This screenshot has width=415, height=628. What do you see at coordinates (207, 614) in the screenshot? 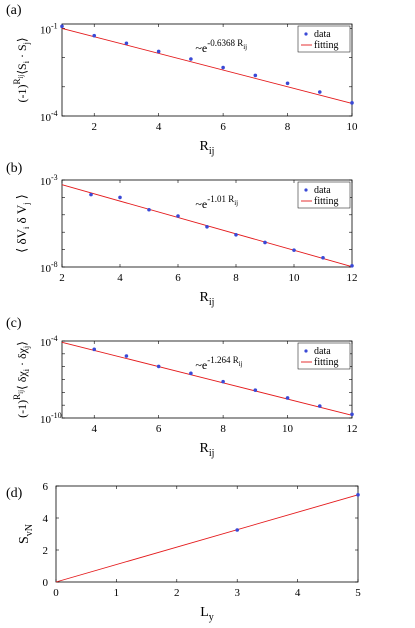
I see `x-axis-label: Ly` at bounding box center [207, 614].